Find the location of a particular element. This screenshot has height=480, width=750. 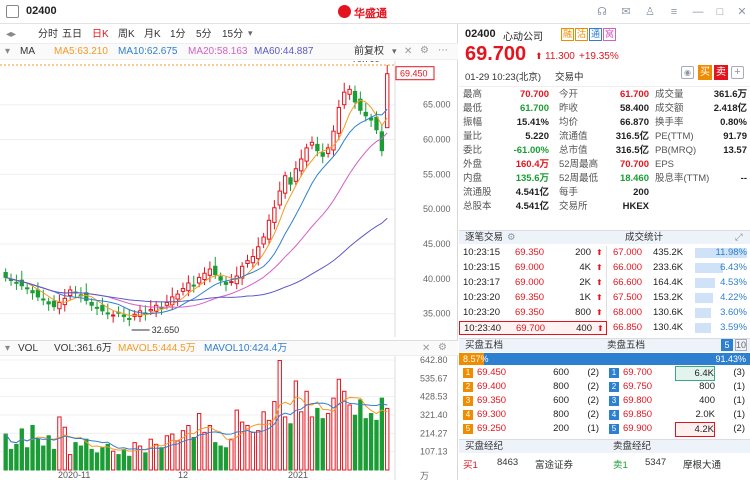

tab-15min: 15分 is located at coordinates (233, 34).